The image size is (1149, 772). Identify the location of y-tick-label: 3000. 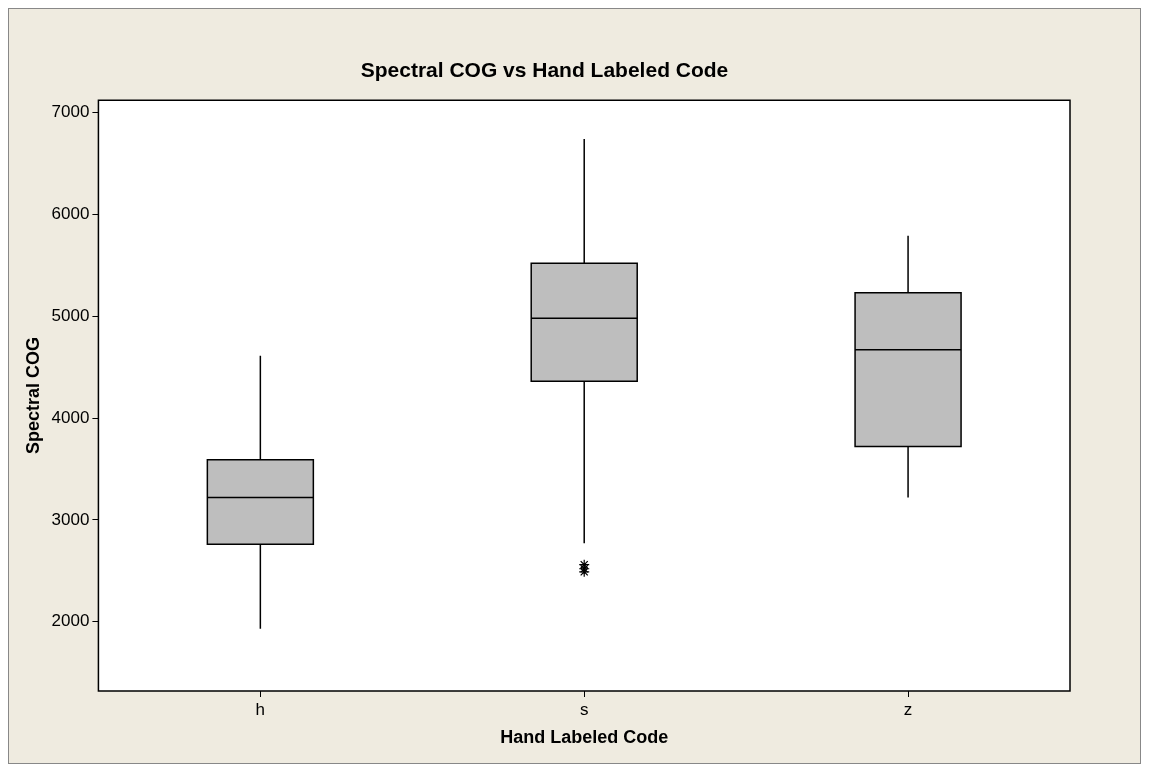
(70, 519).